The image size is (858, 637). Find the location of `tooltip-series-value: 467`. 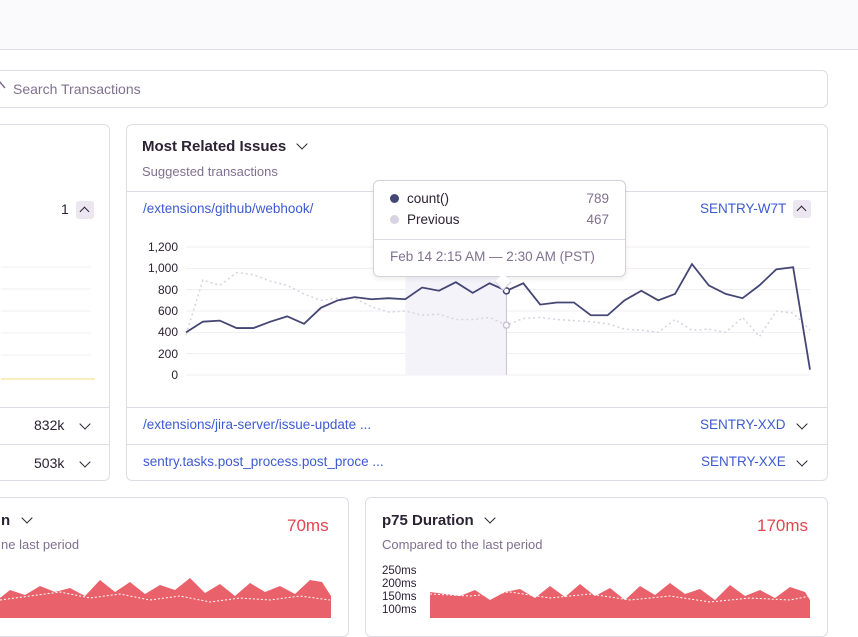

tooltip-series-value: 467 is located at coordinates (597, 219).